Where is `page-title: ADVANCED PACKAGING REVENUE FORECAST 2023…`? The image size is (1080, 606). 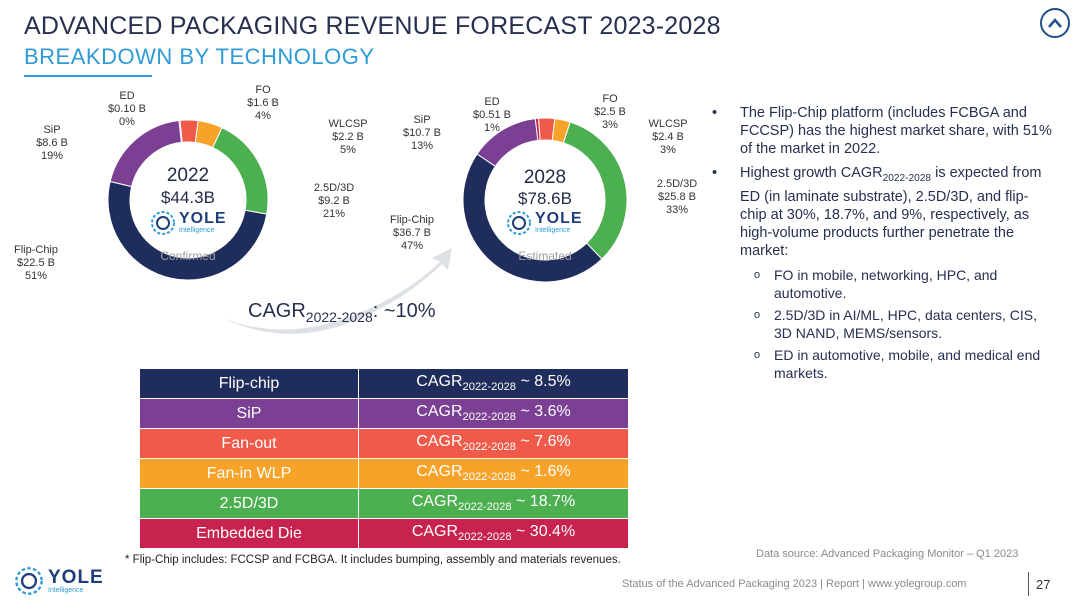
page-title: ADVANCED PACKAGING REVENUE FORECAST 2023… is located at coordinates (372, 26).